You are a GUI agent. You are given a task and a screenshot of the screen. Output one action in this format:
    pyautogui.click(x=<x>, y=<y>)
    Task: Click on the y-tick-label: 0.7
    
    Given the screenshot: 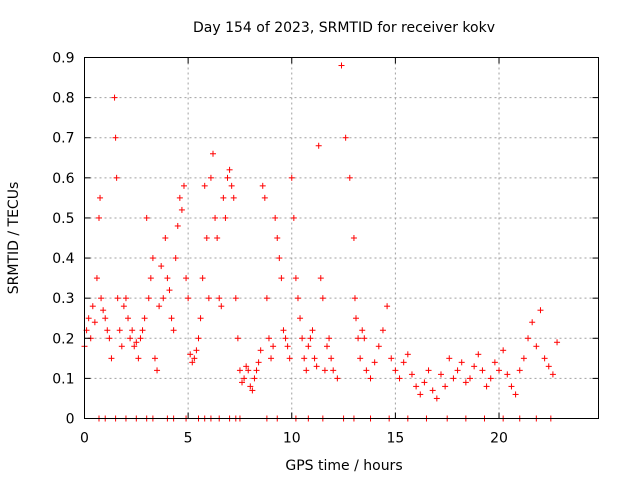 What is the action you would take?
    pyautogui.click(x=63, y=139)
    